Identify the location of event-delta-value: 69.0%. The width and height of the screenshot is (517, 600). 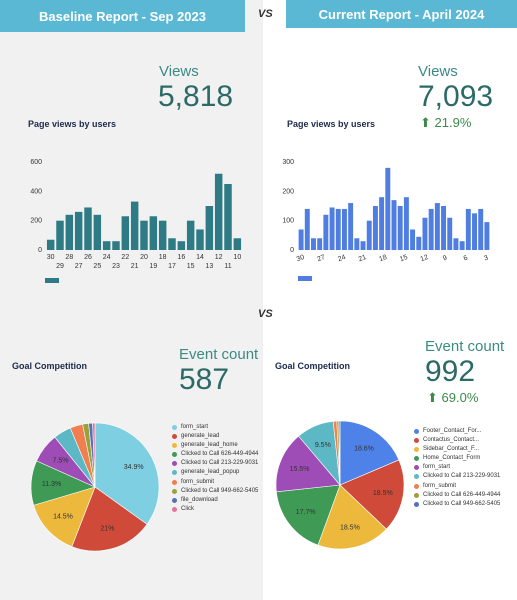
(460, 397).